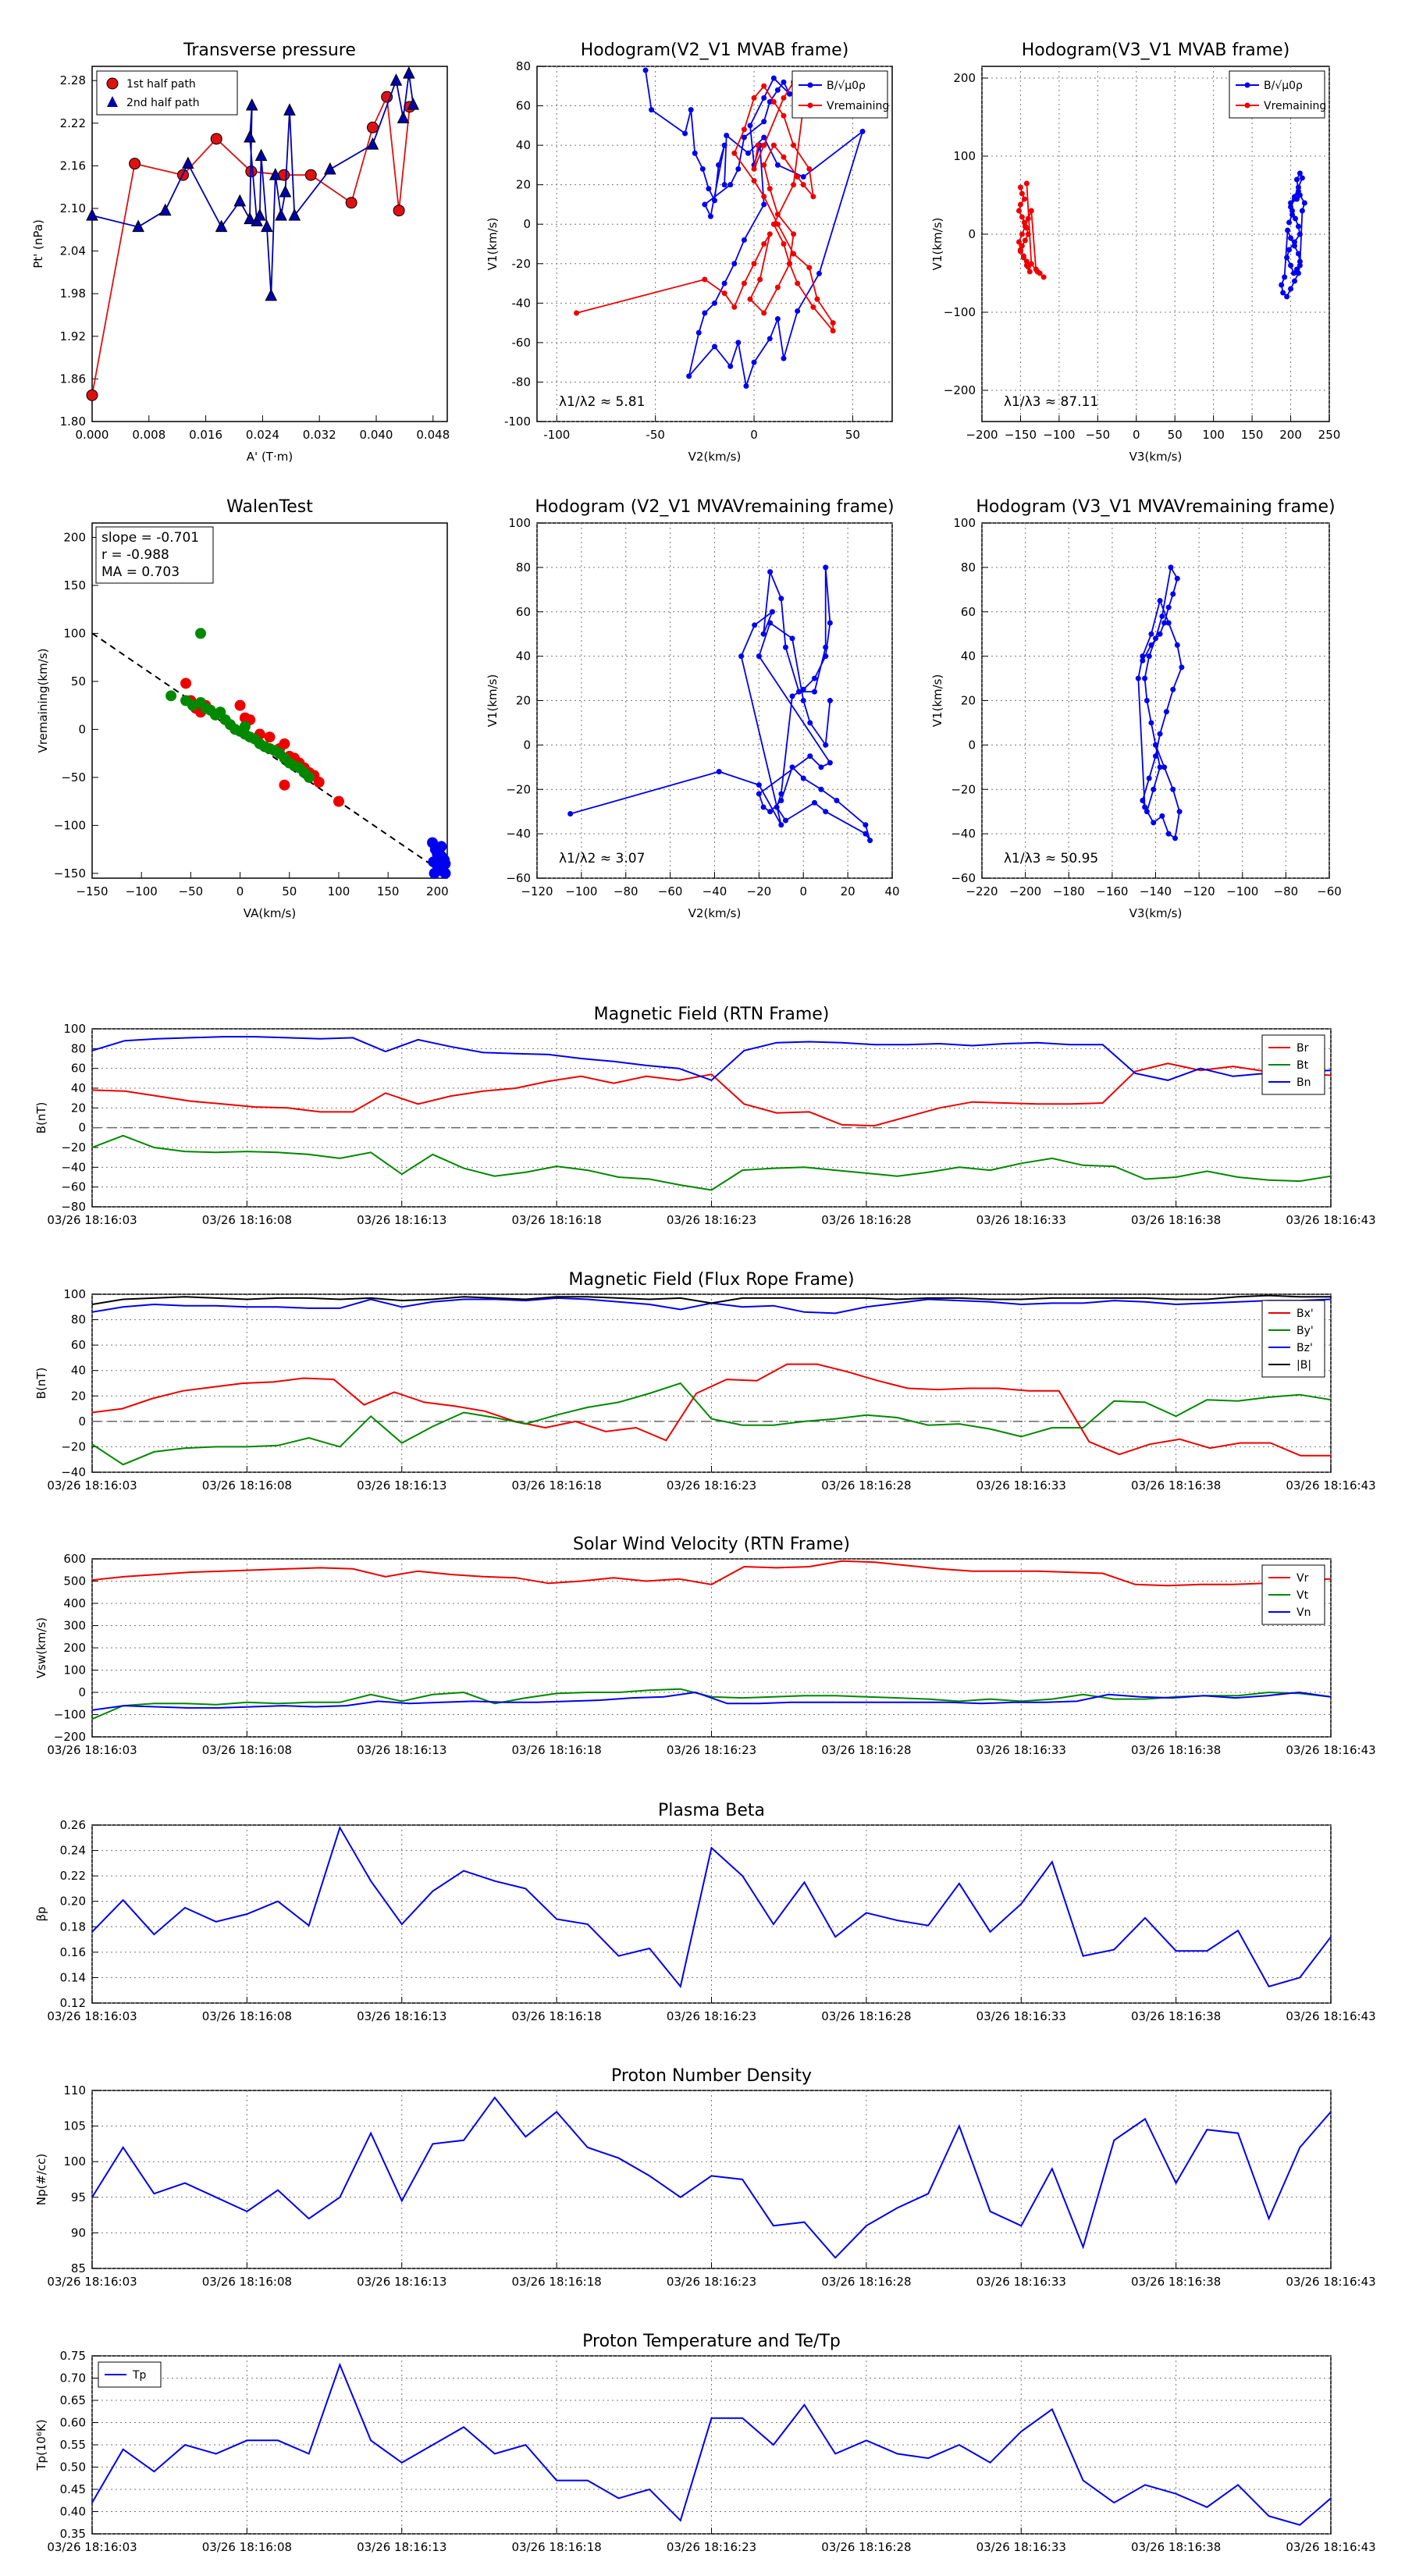  Describe the element at coordinates (73, 293) in the screenshot. I see `y-tick-label: 1.98` at that location.